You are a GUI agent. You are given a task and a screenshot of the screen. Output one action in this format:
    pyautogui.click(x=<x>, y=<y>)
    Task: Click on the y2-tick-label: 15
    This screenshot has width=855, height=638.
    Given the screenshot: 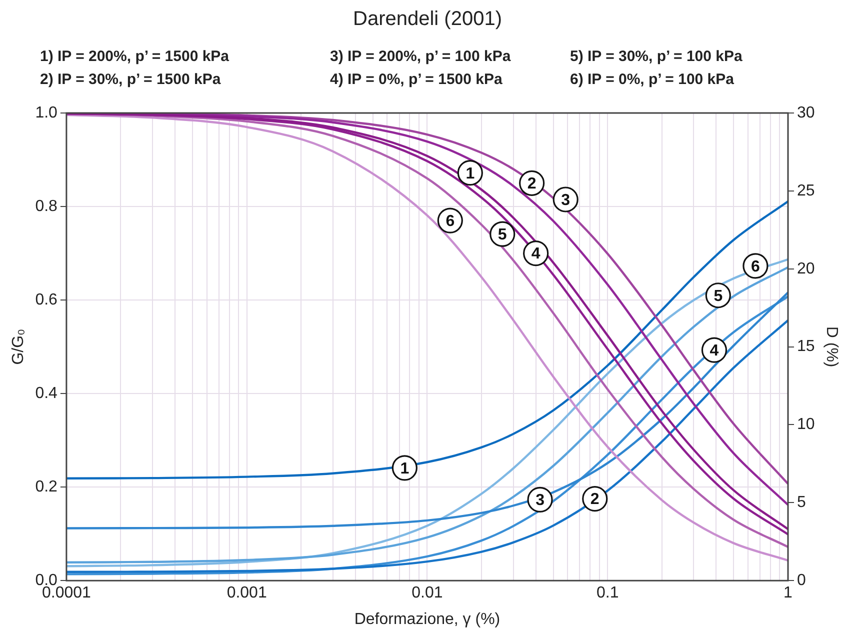 What is the action you would take?
    pyautogui.click(x=806, y=347)
    